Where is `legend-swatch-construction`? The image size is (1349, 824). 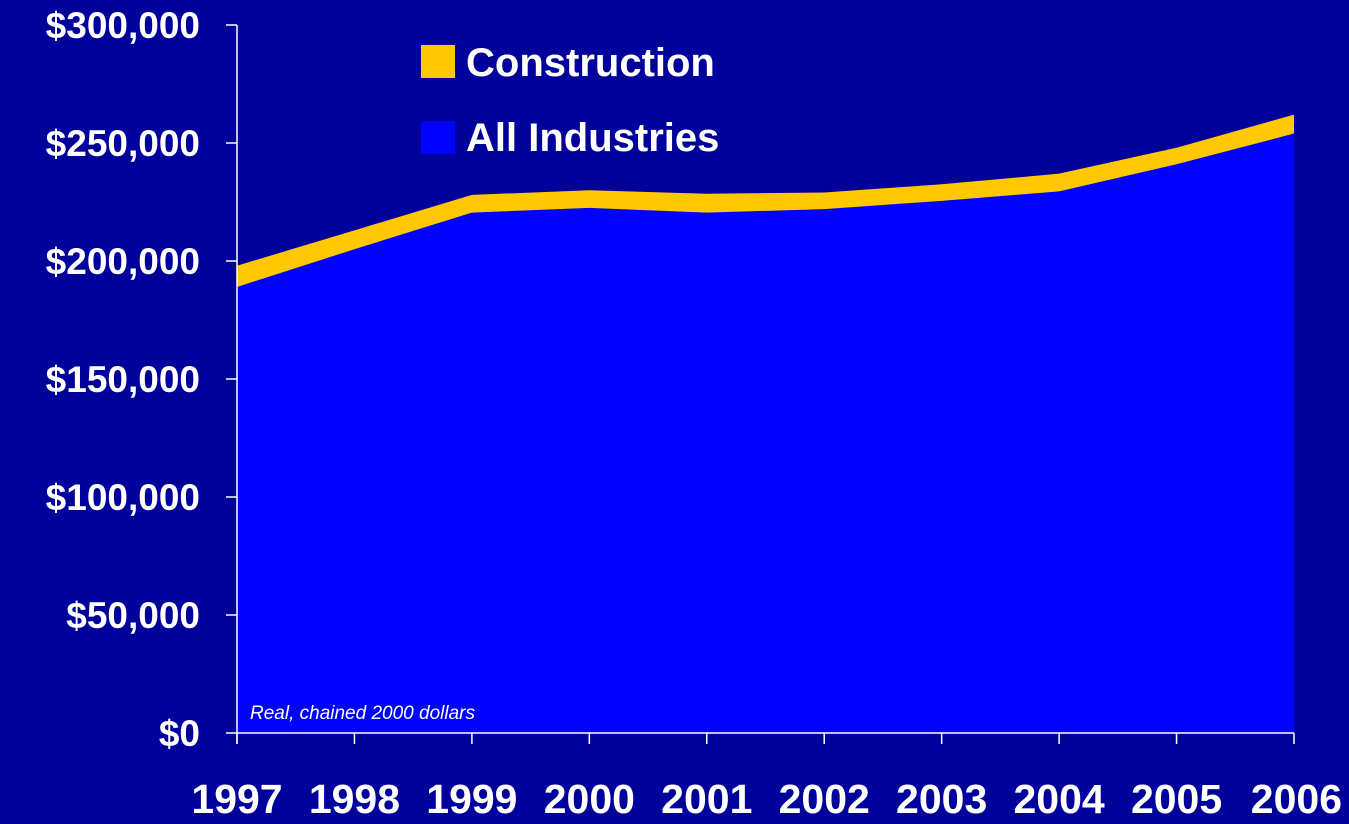 legend-swatch-construction is located at coordinates (438, 61).